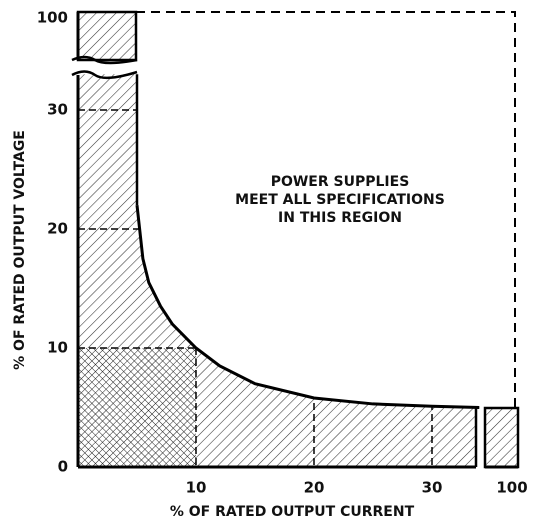 The width and height of the screenshot is (541, 526). Describe the element at coordinates (340, 200) in the screenshot. I see `annotation: MEET ALL SPECIFICATIONS` at that location.